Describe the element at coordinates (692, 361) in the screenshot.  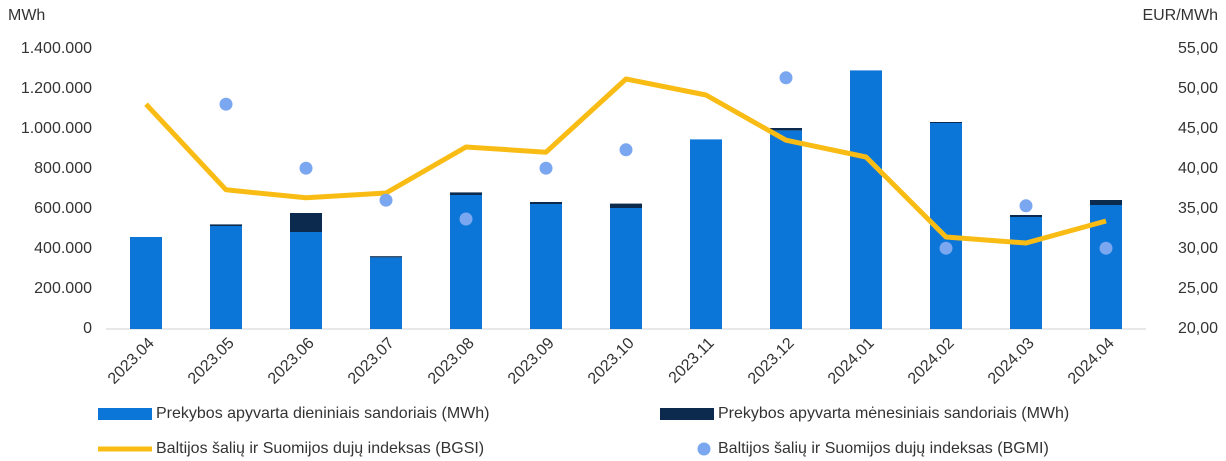
I see `x-tick-label: 2023.11` at that location.